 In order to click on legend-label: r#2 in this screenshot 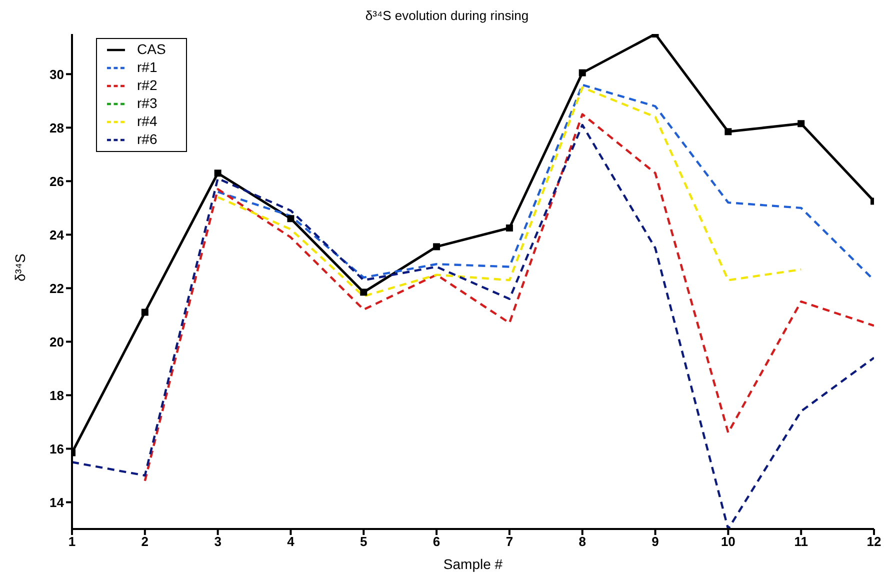, I will do `click(147, 84)`.